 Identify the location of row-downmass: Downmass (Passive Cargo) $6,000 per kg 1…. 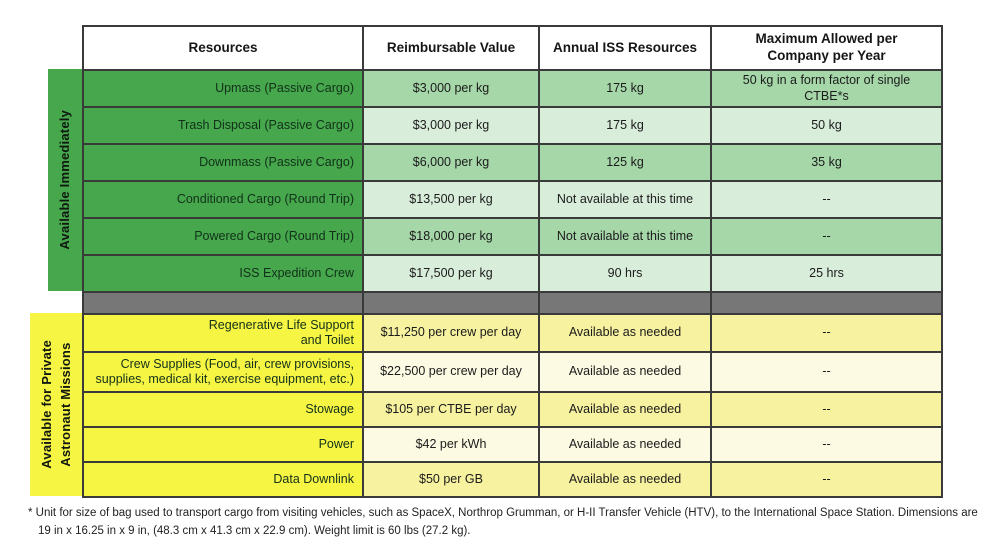
(512, 163).